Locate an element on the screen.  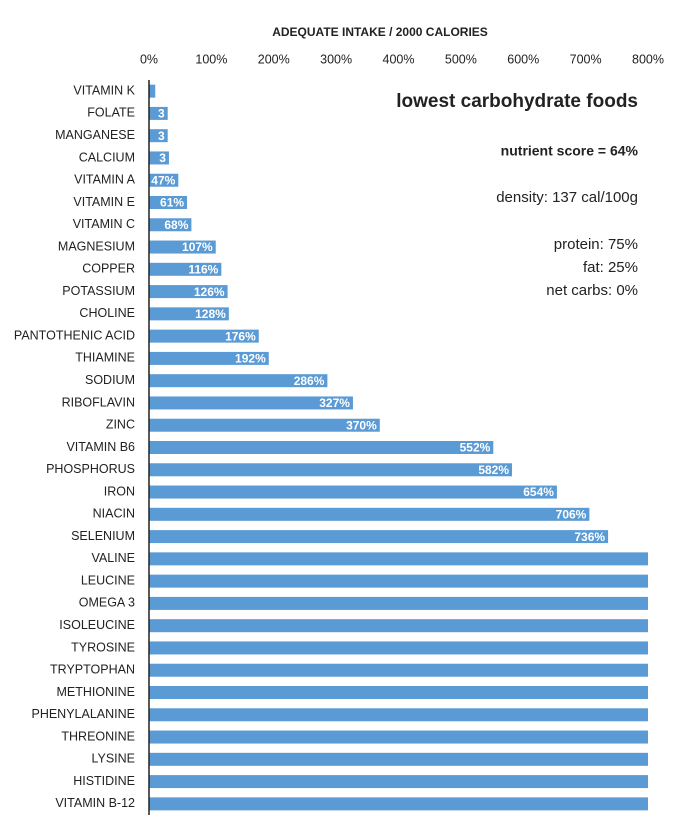
value-label: 116% is located at coordinates (203, 269).